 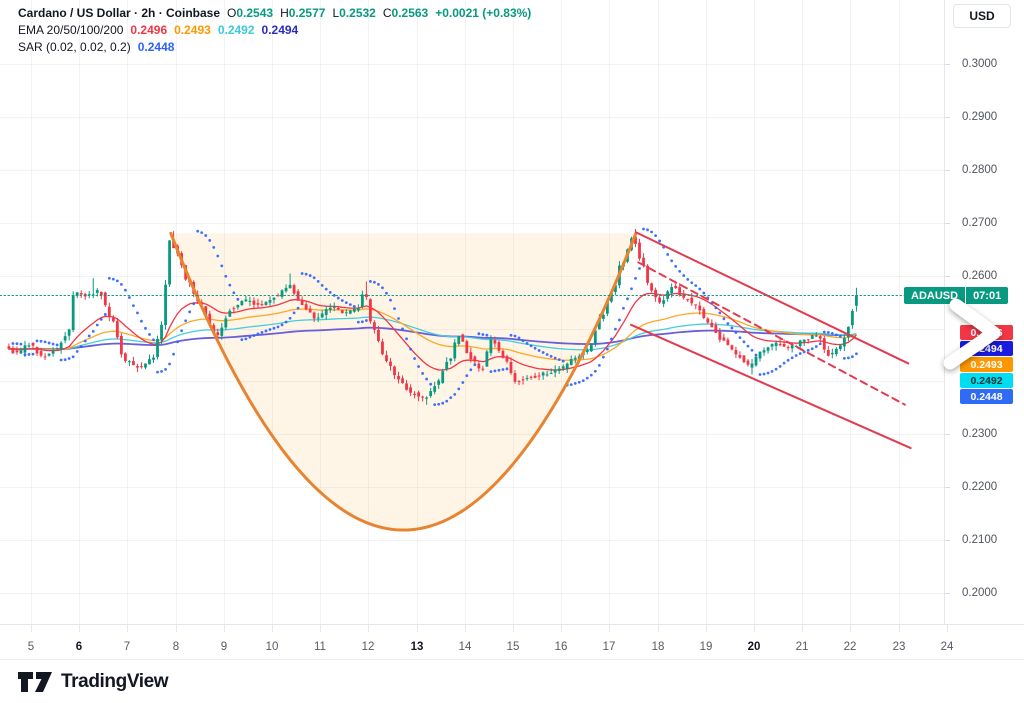 What do you see at coordinates (127, 647) in the screenshot?
I see `time-axis-label: 7` at bounding box center [127, 647].